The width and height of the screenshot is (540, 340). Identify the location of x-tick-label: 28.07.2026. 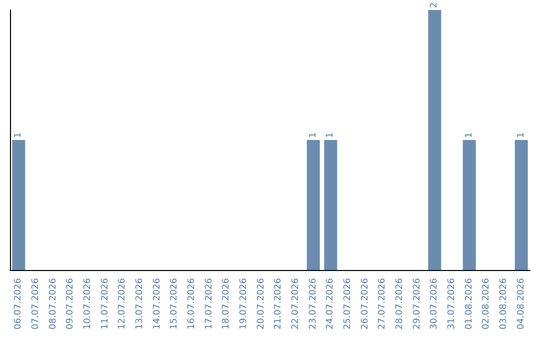
(400, 304).